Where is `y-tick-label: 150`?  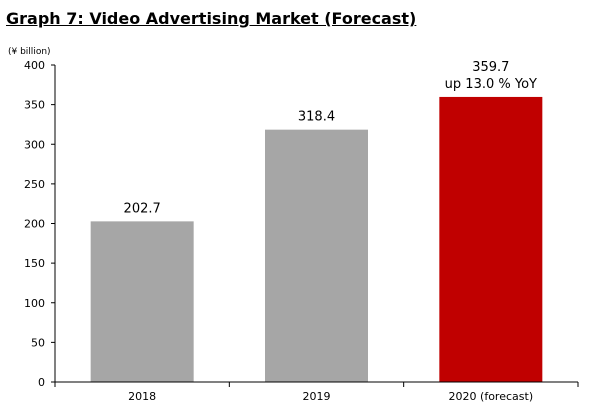 y-tick-label: 150 is located at coordinates (34, 263).